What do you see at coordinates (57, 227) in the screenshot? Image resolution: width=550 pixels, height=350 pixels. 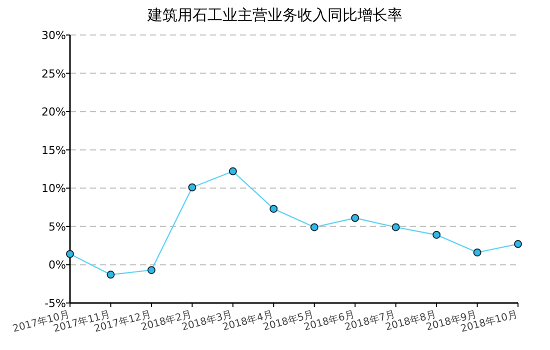 I see `y-tick-label: 5%` at bounding box center [57, 227].